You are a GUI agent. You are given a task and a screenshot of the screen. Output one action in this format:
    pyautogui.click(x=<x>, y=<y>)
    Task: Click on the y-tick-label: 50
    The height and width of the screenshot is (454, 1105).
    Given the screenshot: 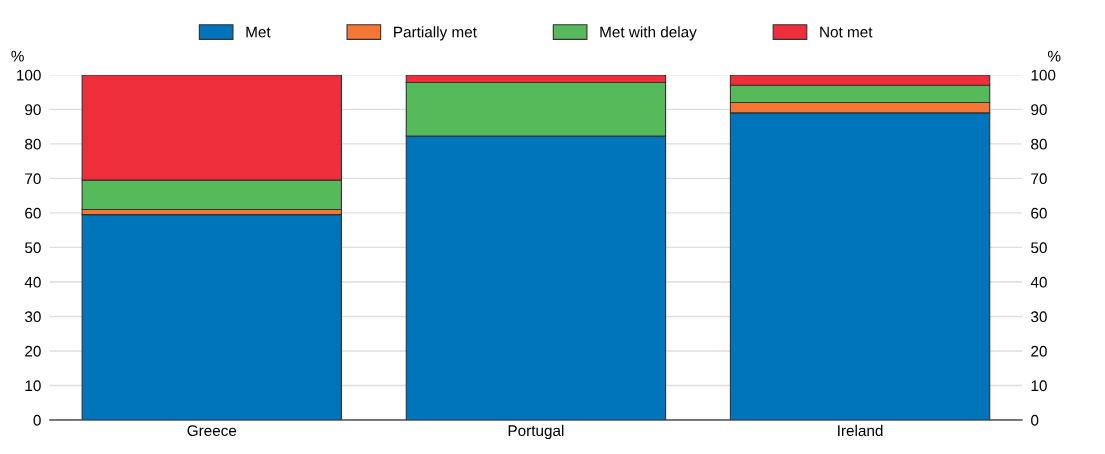 What is the action you would take?
    pyautogui.click(x=33, y=248)
    